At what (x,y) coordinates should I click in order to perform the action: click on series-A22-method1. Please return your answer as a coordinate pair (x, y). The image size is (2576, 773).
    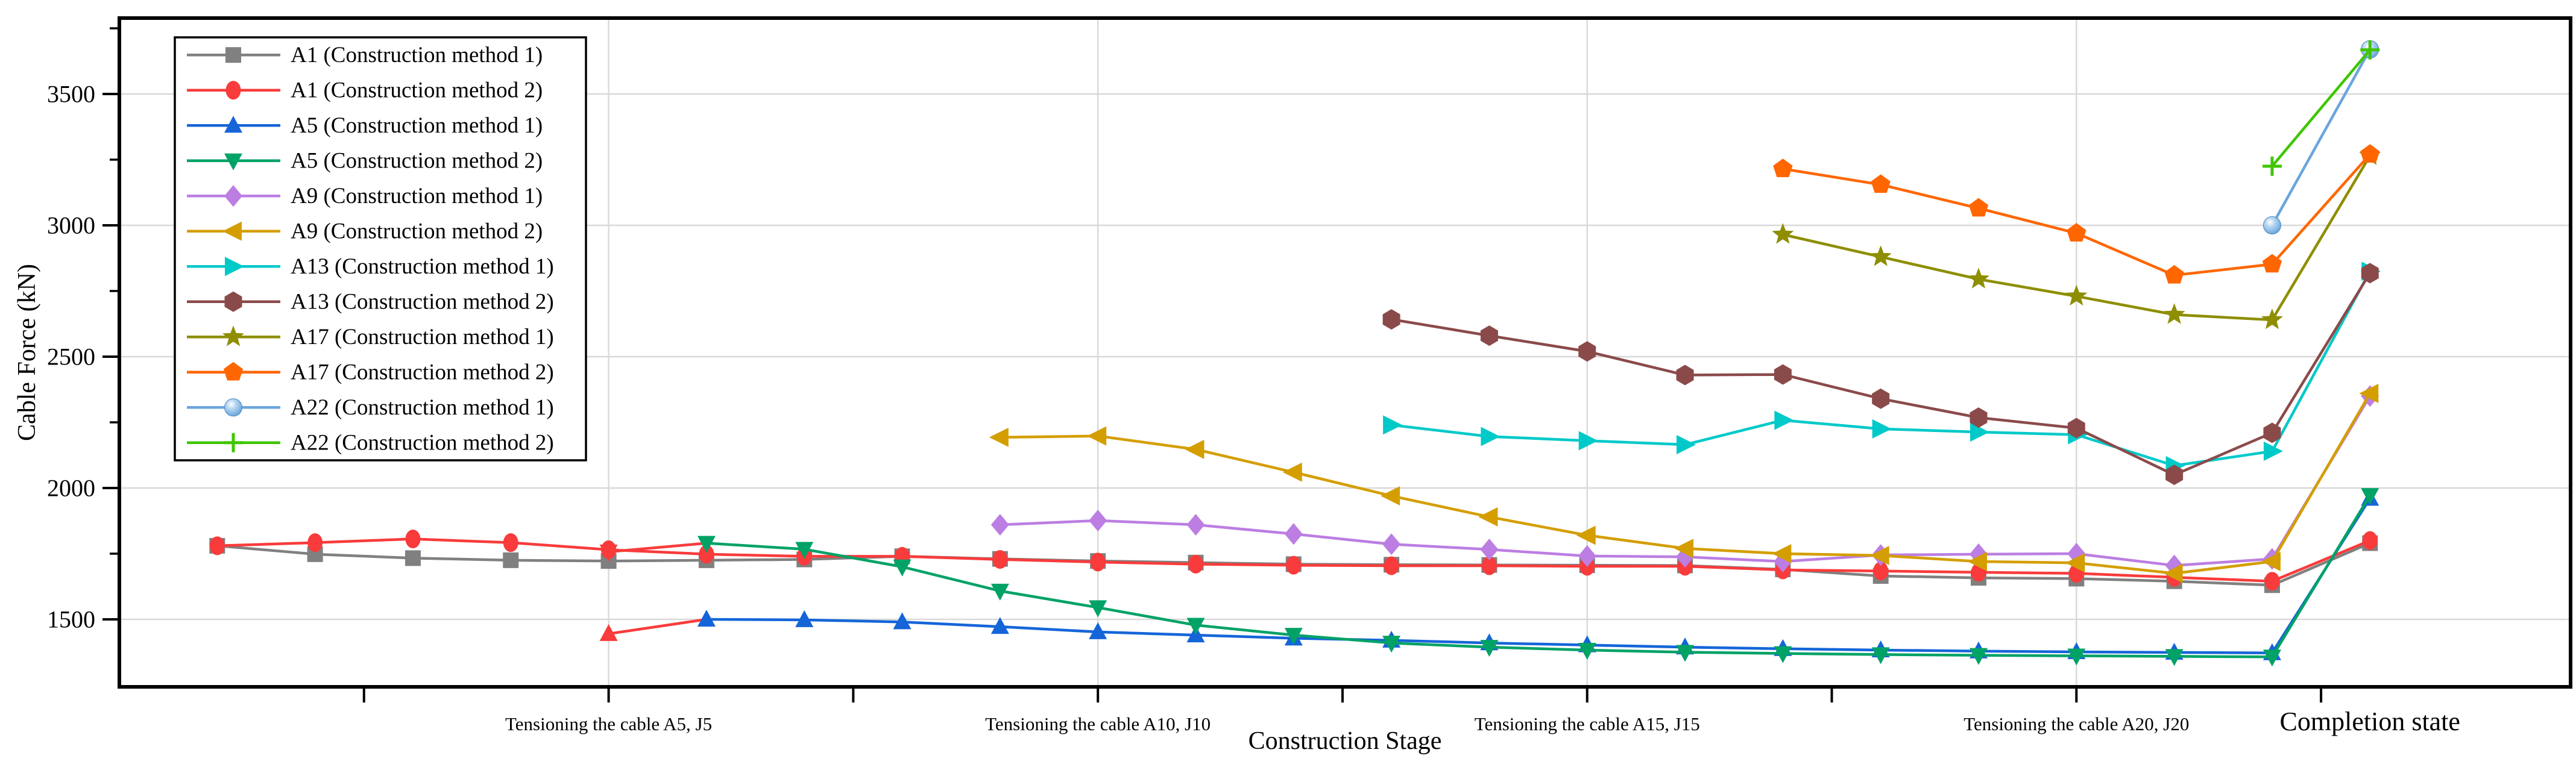
    Looking at the image, I should click on (2321, 137).